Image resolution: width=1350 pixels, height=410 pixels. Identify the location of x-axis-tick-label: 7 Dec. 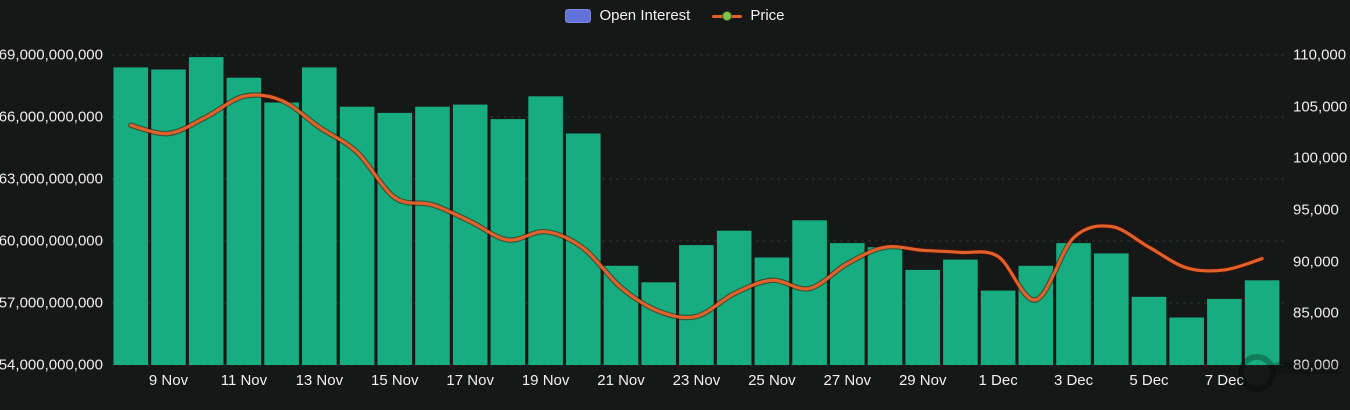
(1224, 380).